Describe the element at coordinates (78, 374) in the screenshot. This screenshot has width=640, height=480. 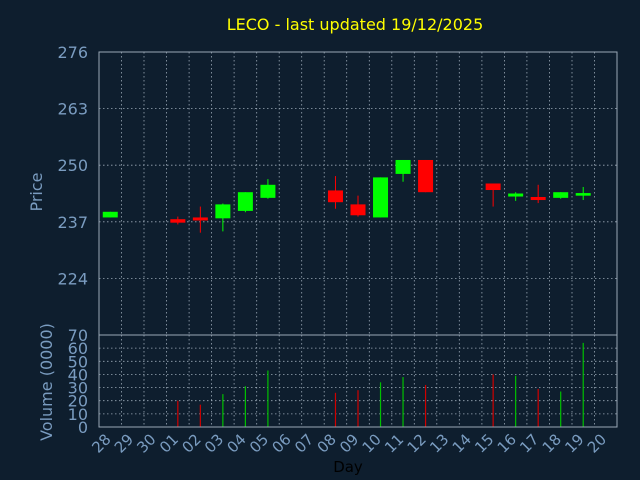
I see `volume-tick-label: 40` at that location.